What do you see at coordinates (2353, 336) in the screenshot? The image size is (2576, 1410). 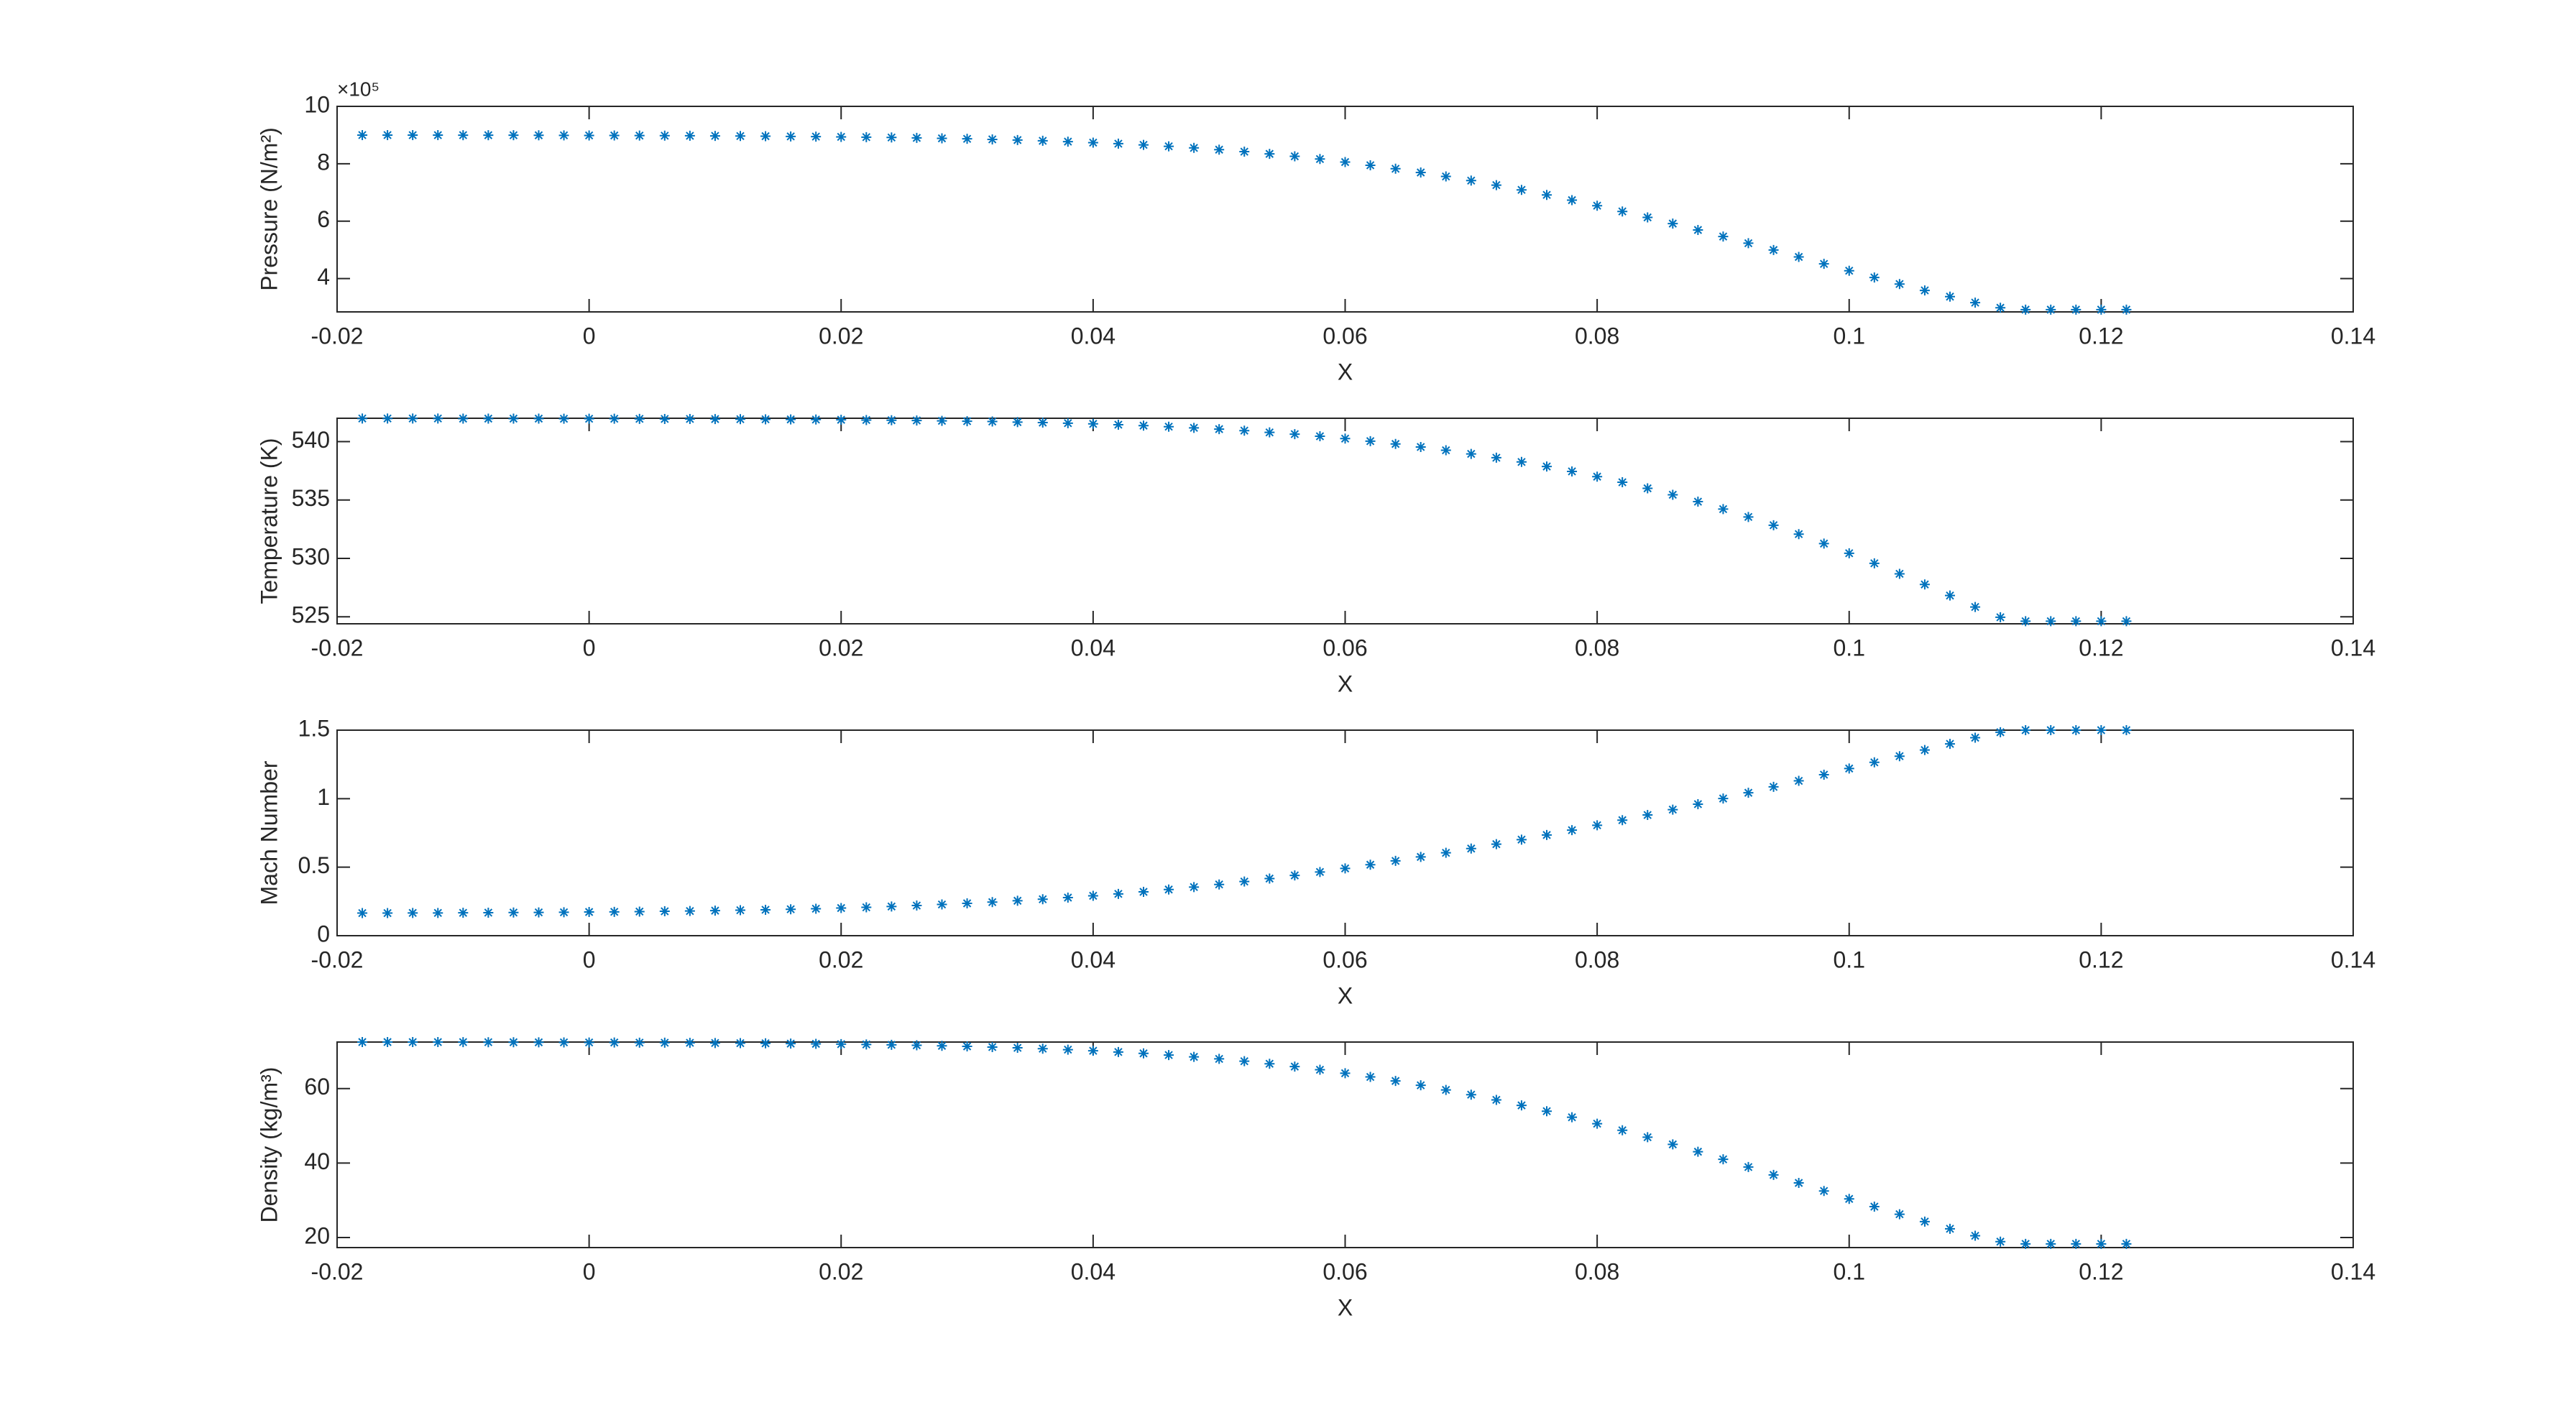 I see `x-tick-label: 0.14` at bounding box center [2353, 336].